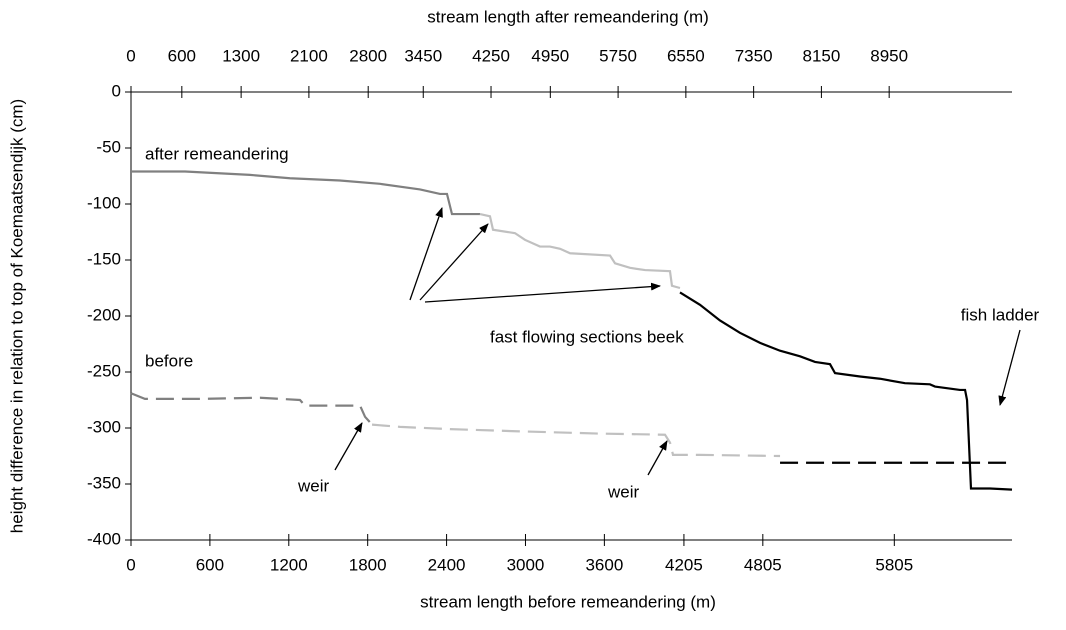  What do you see at coordinates (686, 55) in the screenshot?
I see `x2-tick-label: 6550` at bounding box center [686, 55].